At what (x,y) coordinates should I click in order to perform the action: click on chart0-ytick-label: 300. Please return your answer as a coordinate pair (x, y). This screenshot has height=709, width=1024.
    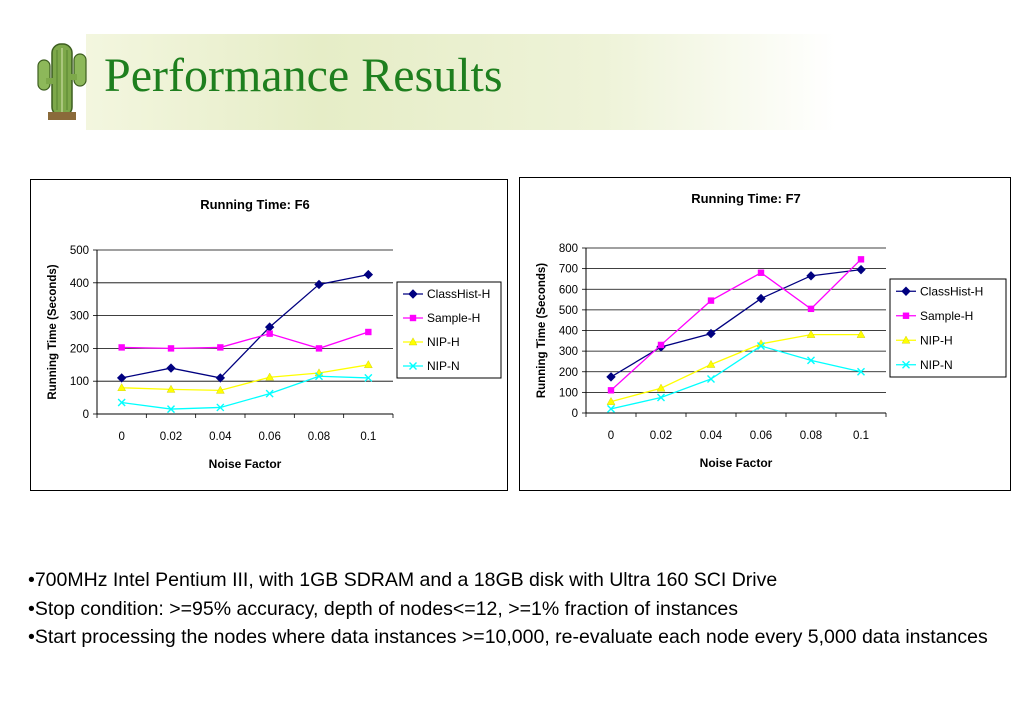
    Looking at the image, I should click on (79, 317).